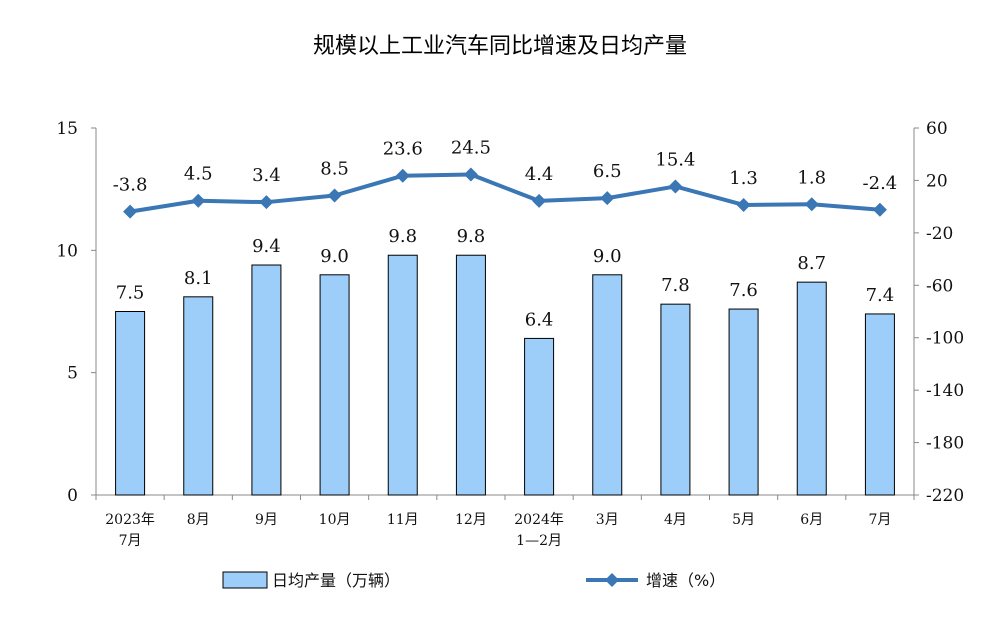 The width and height of the screenshot is (1000, 618). Describe the element at coordinates (675, 159) in the screenshot. I see `line-value-label: 15.4` at that location.